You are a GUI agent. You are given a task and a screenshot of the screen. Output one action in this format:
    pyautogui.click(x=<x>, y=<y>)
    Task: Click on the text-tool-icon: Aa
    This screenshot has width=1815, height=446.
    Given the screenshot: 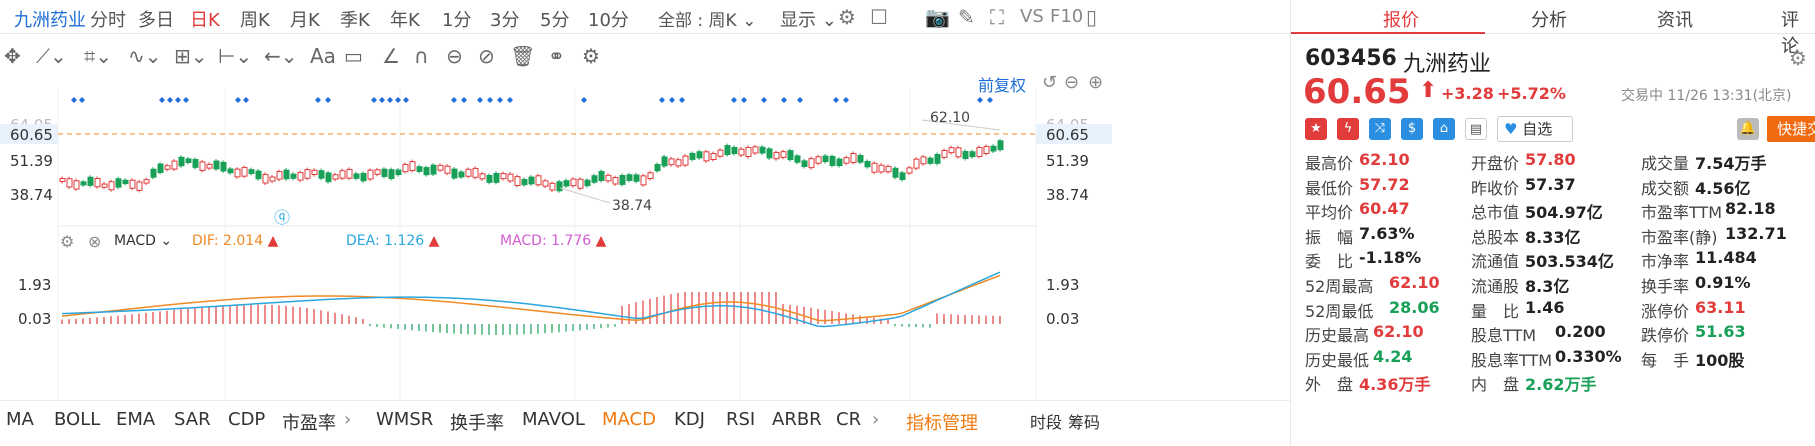 What is the action you would take?
    pyautogui.click(x=323, y=56)
    